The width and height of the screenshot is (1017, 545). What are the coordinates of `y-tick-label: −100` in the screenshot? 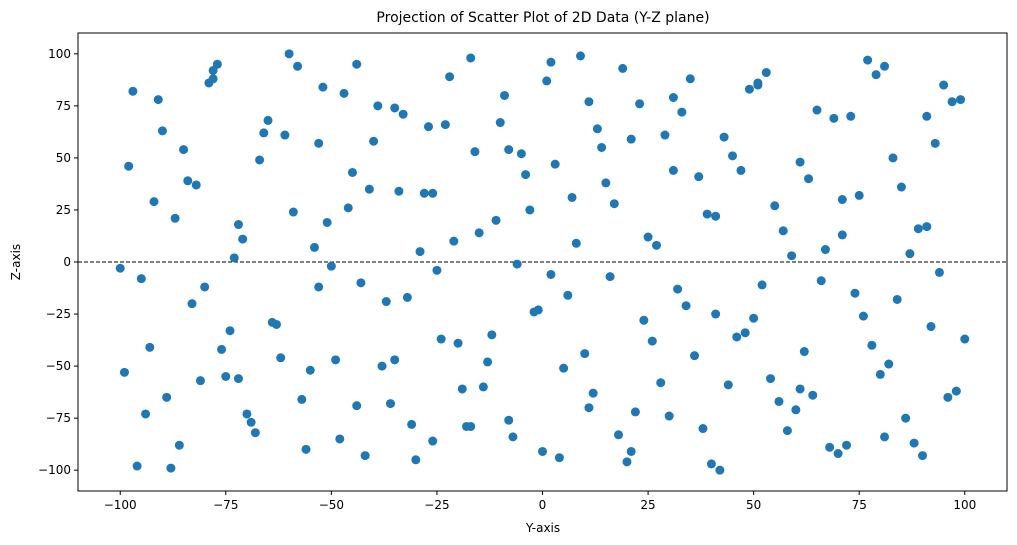 It's located at (54, 470).